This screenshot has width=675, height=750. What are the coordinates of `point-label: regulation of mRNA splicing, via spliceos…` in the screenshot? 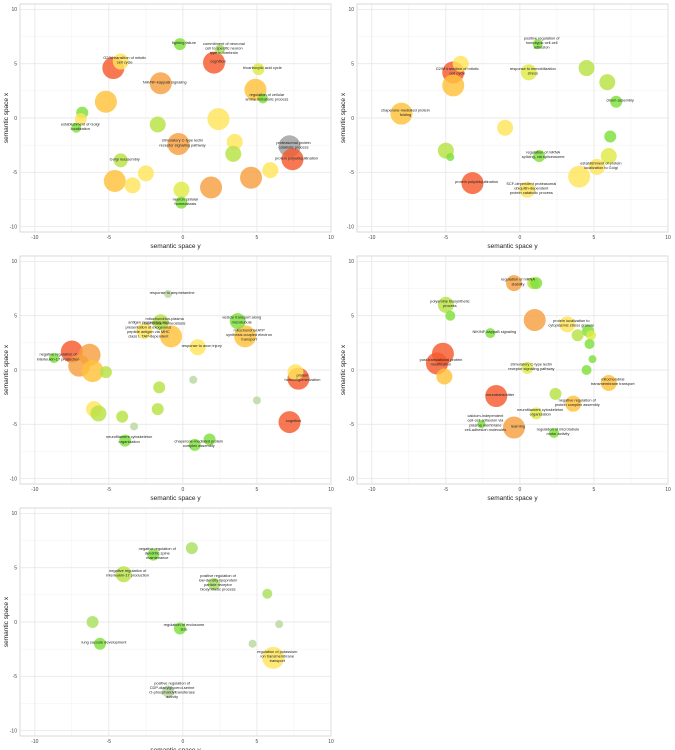 It's located at (543, 155).